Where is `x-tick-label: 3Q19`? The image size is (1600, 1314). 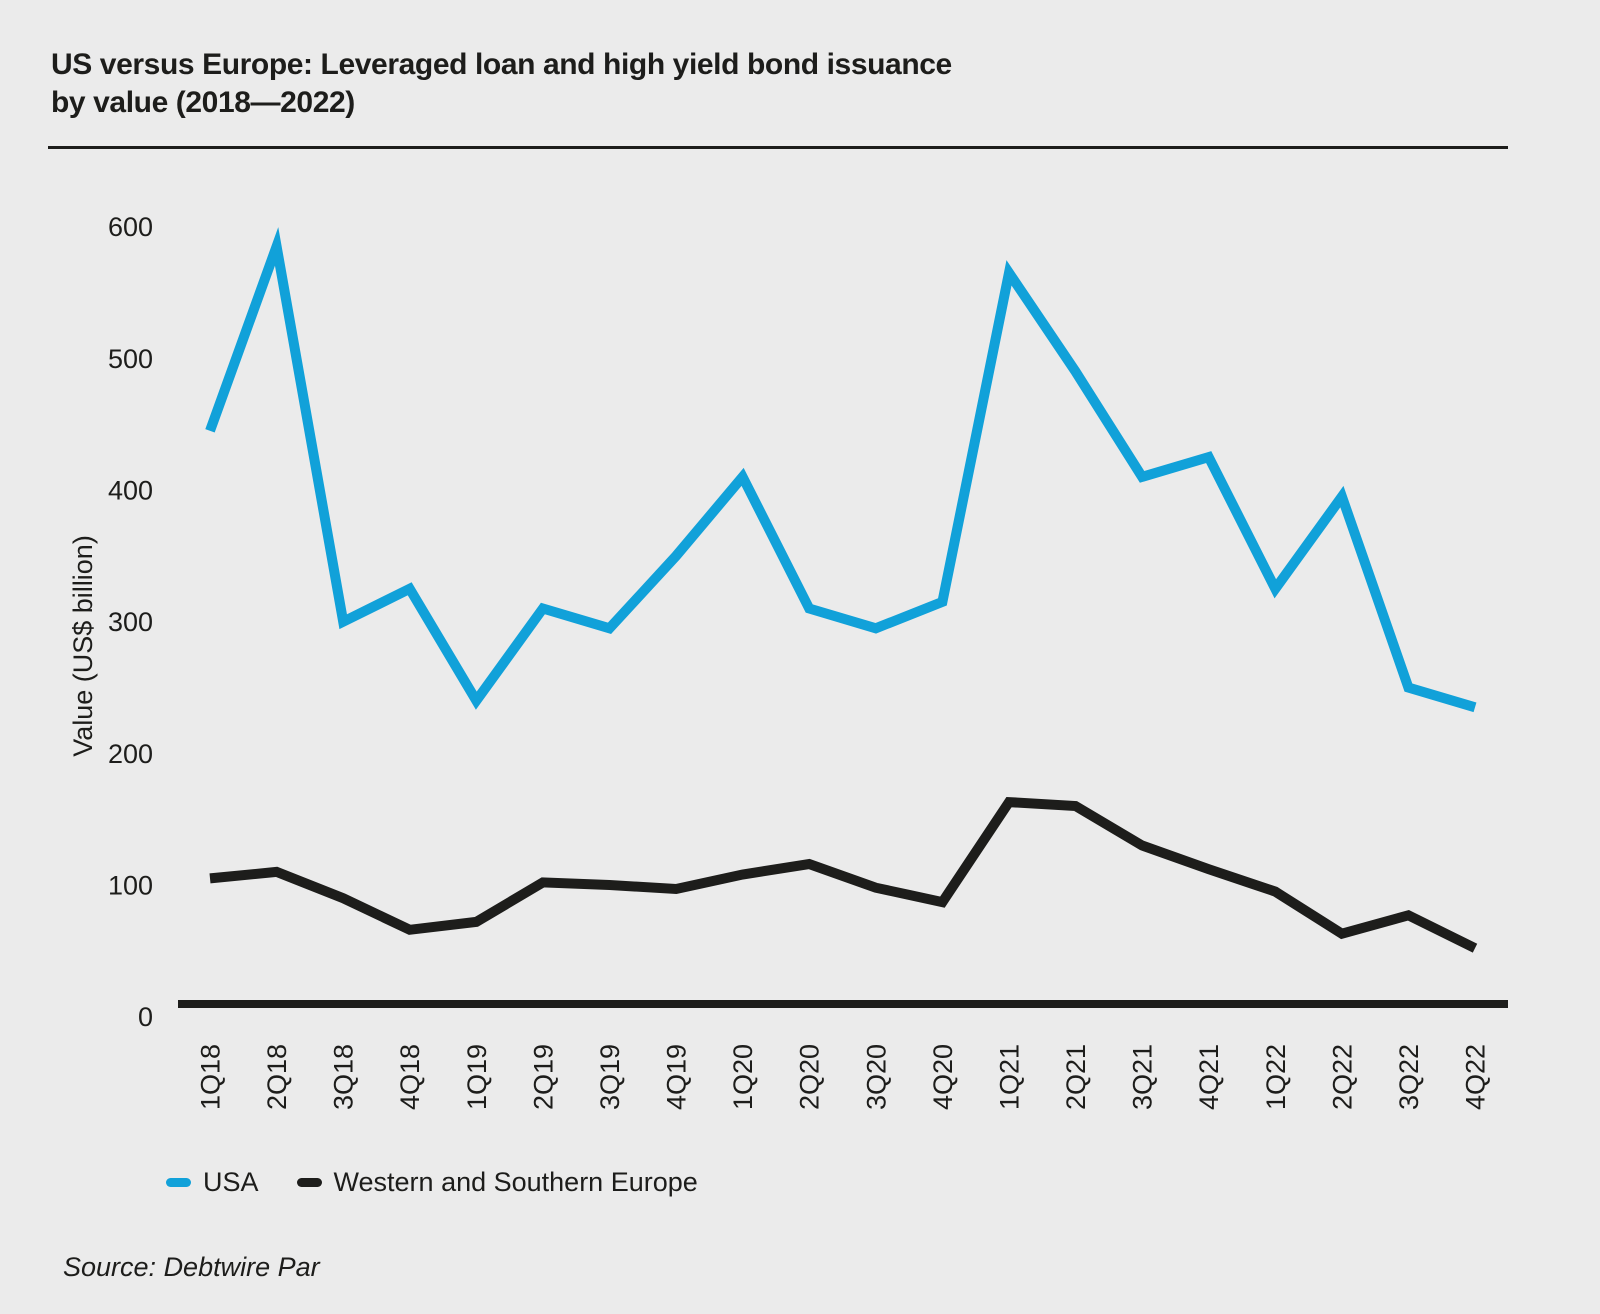
x-tick-label: 3Q19 is located at coordinates (610, 1077).